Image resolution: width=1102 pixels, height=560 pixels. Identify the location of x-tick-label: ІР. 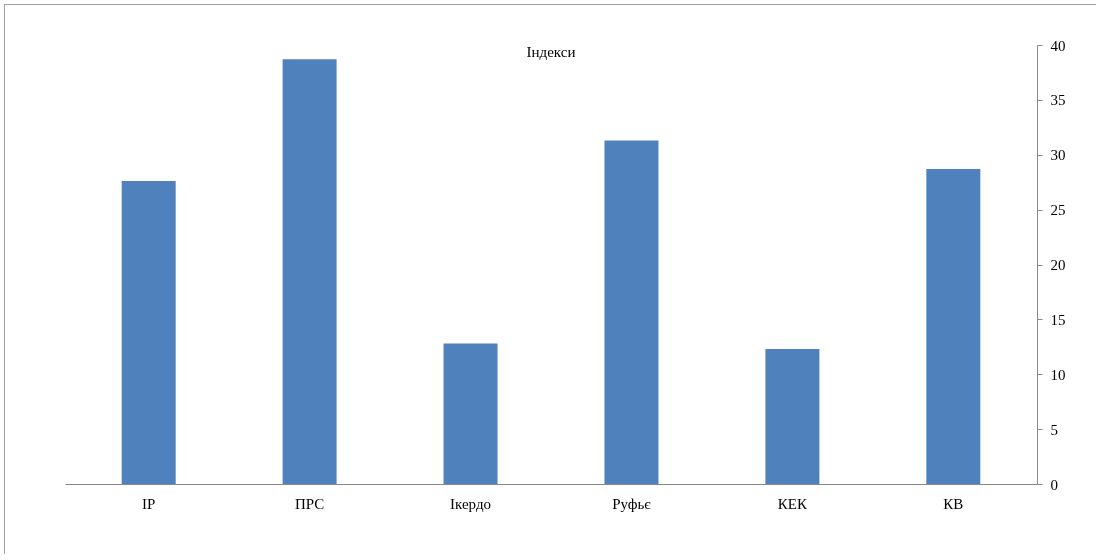
(149, 503).